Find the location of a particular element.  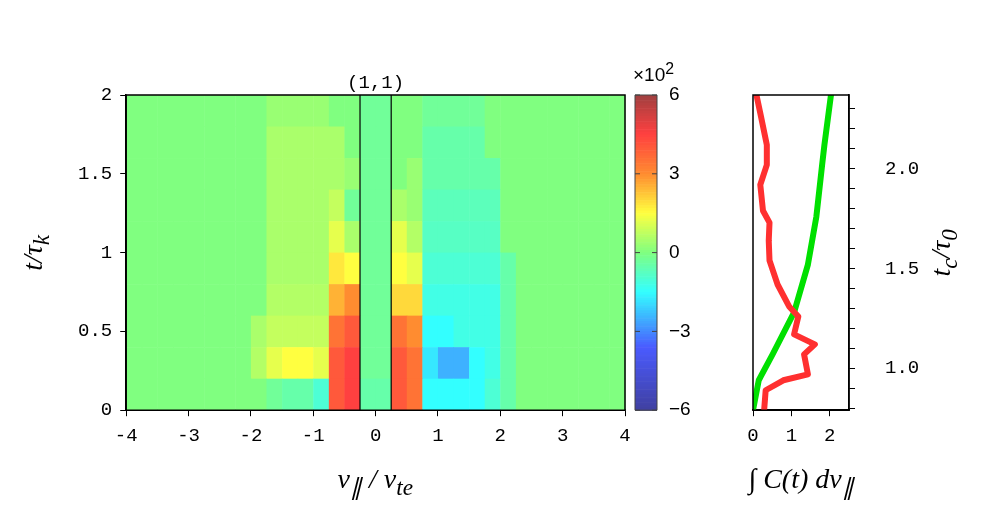

y-tick-label: 0.5 is located at coordinates (95, 331).